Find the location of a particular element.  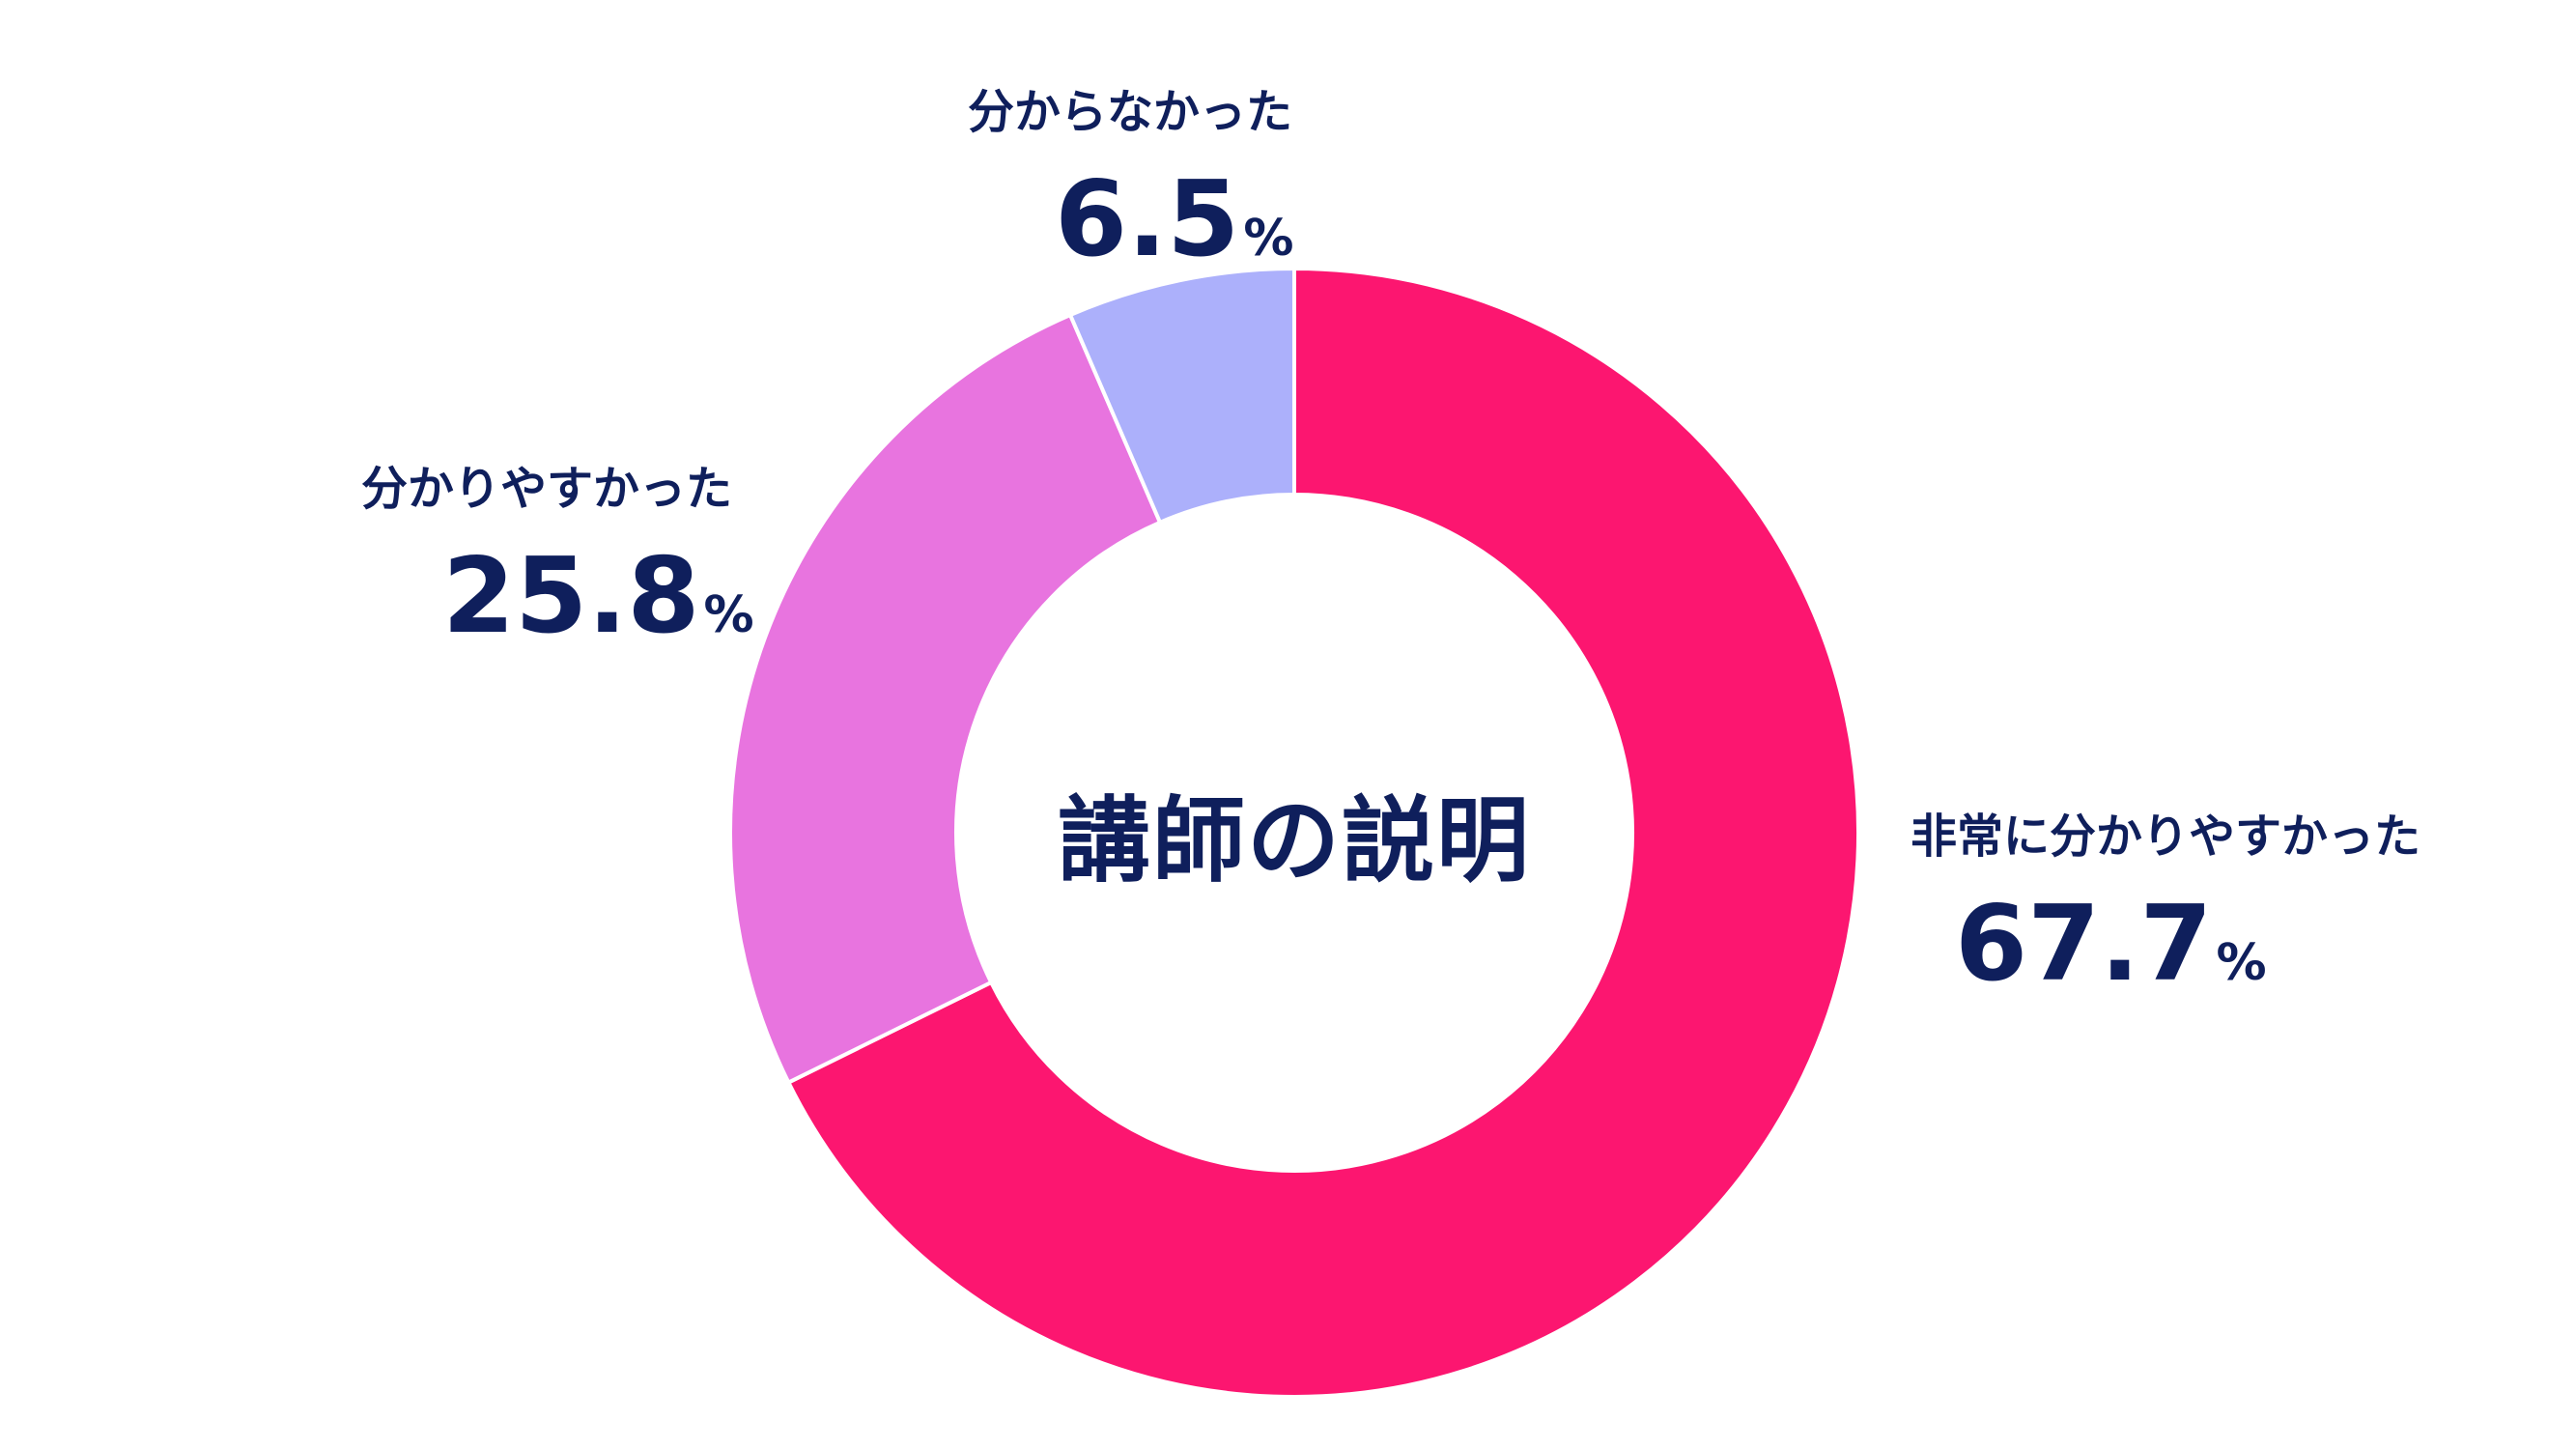

slice-label-percent: 25.8% is located at coordinates (598, 596).